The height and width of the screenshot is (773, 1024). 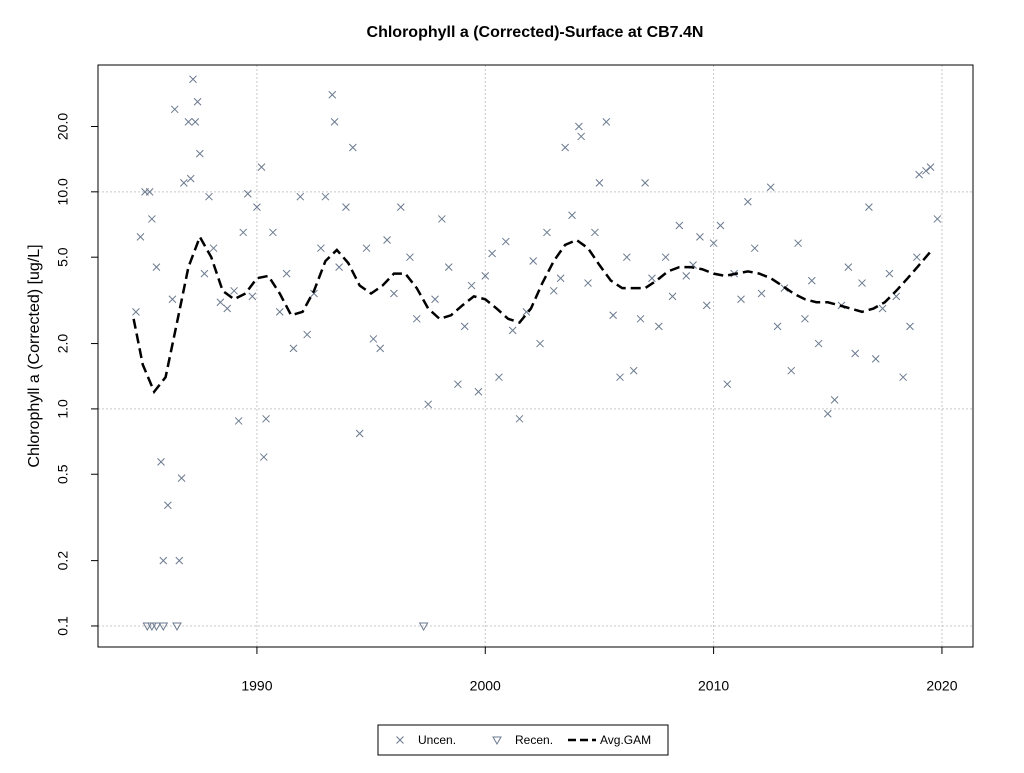 What do you see at coordinates (485, 686) in the screenshot?
I see `x-tick-label: 2000` at bounding box center [485, 686].